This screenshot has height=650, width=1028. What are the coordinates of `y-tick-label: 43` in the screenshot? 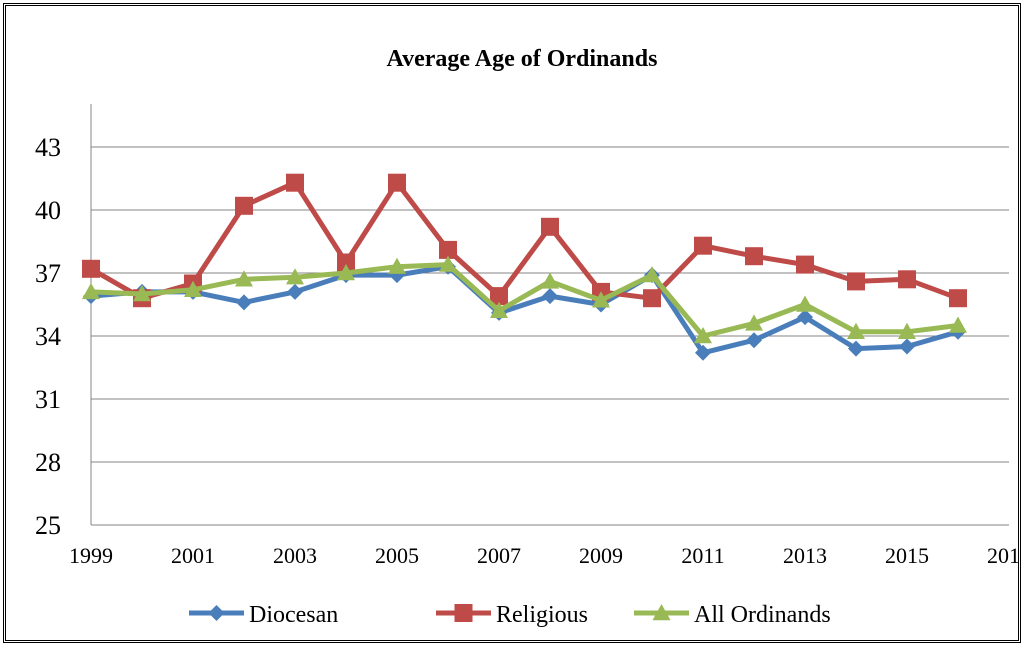 It's located at (48, 147).